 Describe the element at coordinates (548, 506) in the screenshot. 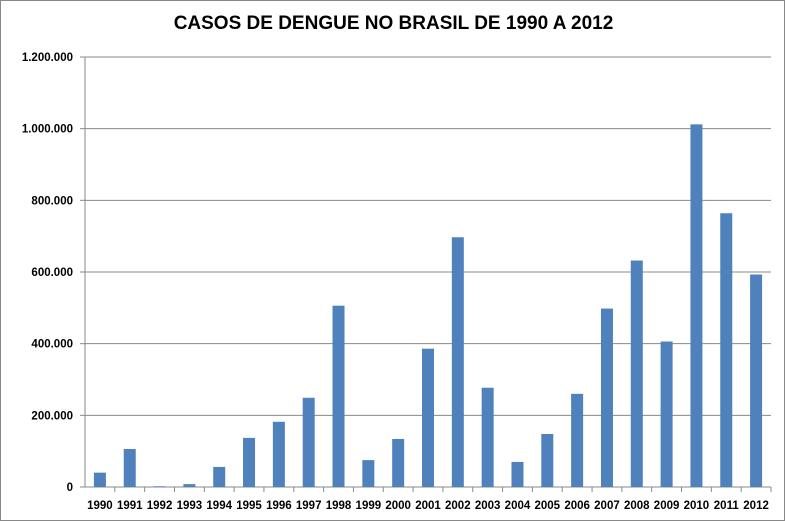

I see `x-tick-label: 2005` at that location.